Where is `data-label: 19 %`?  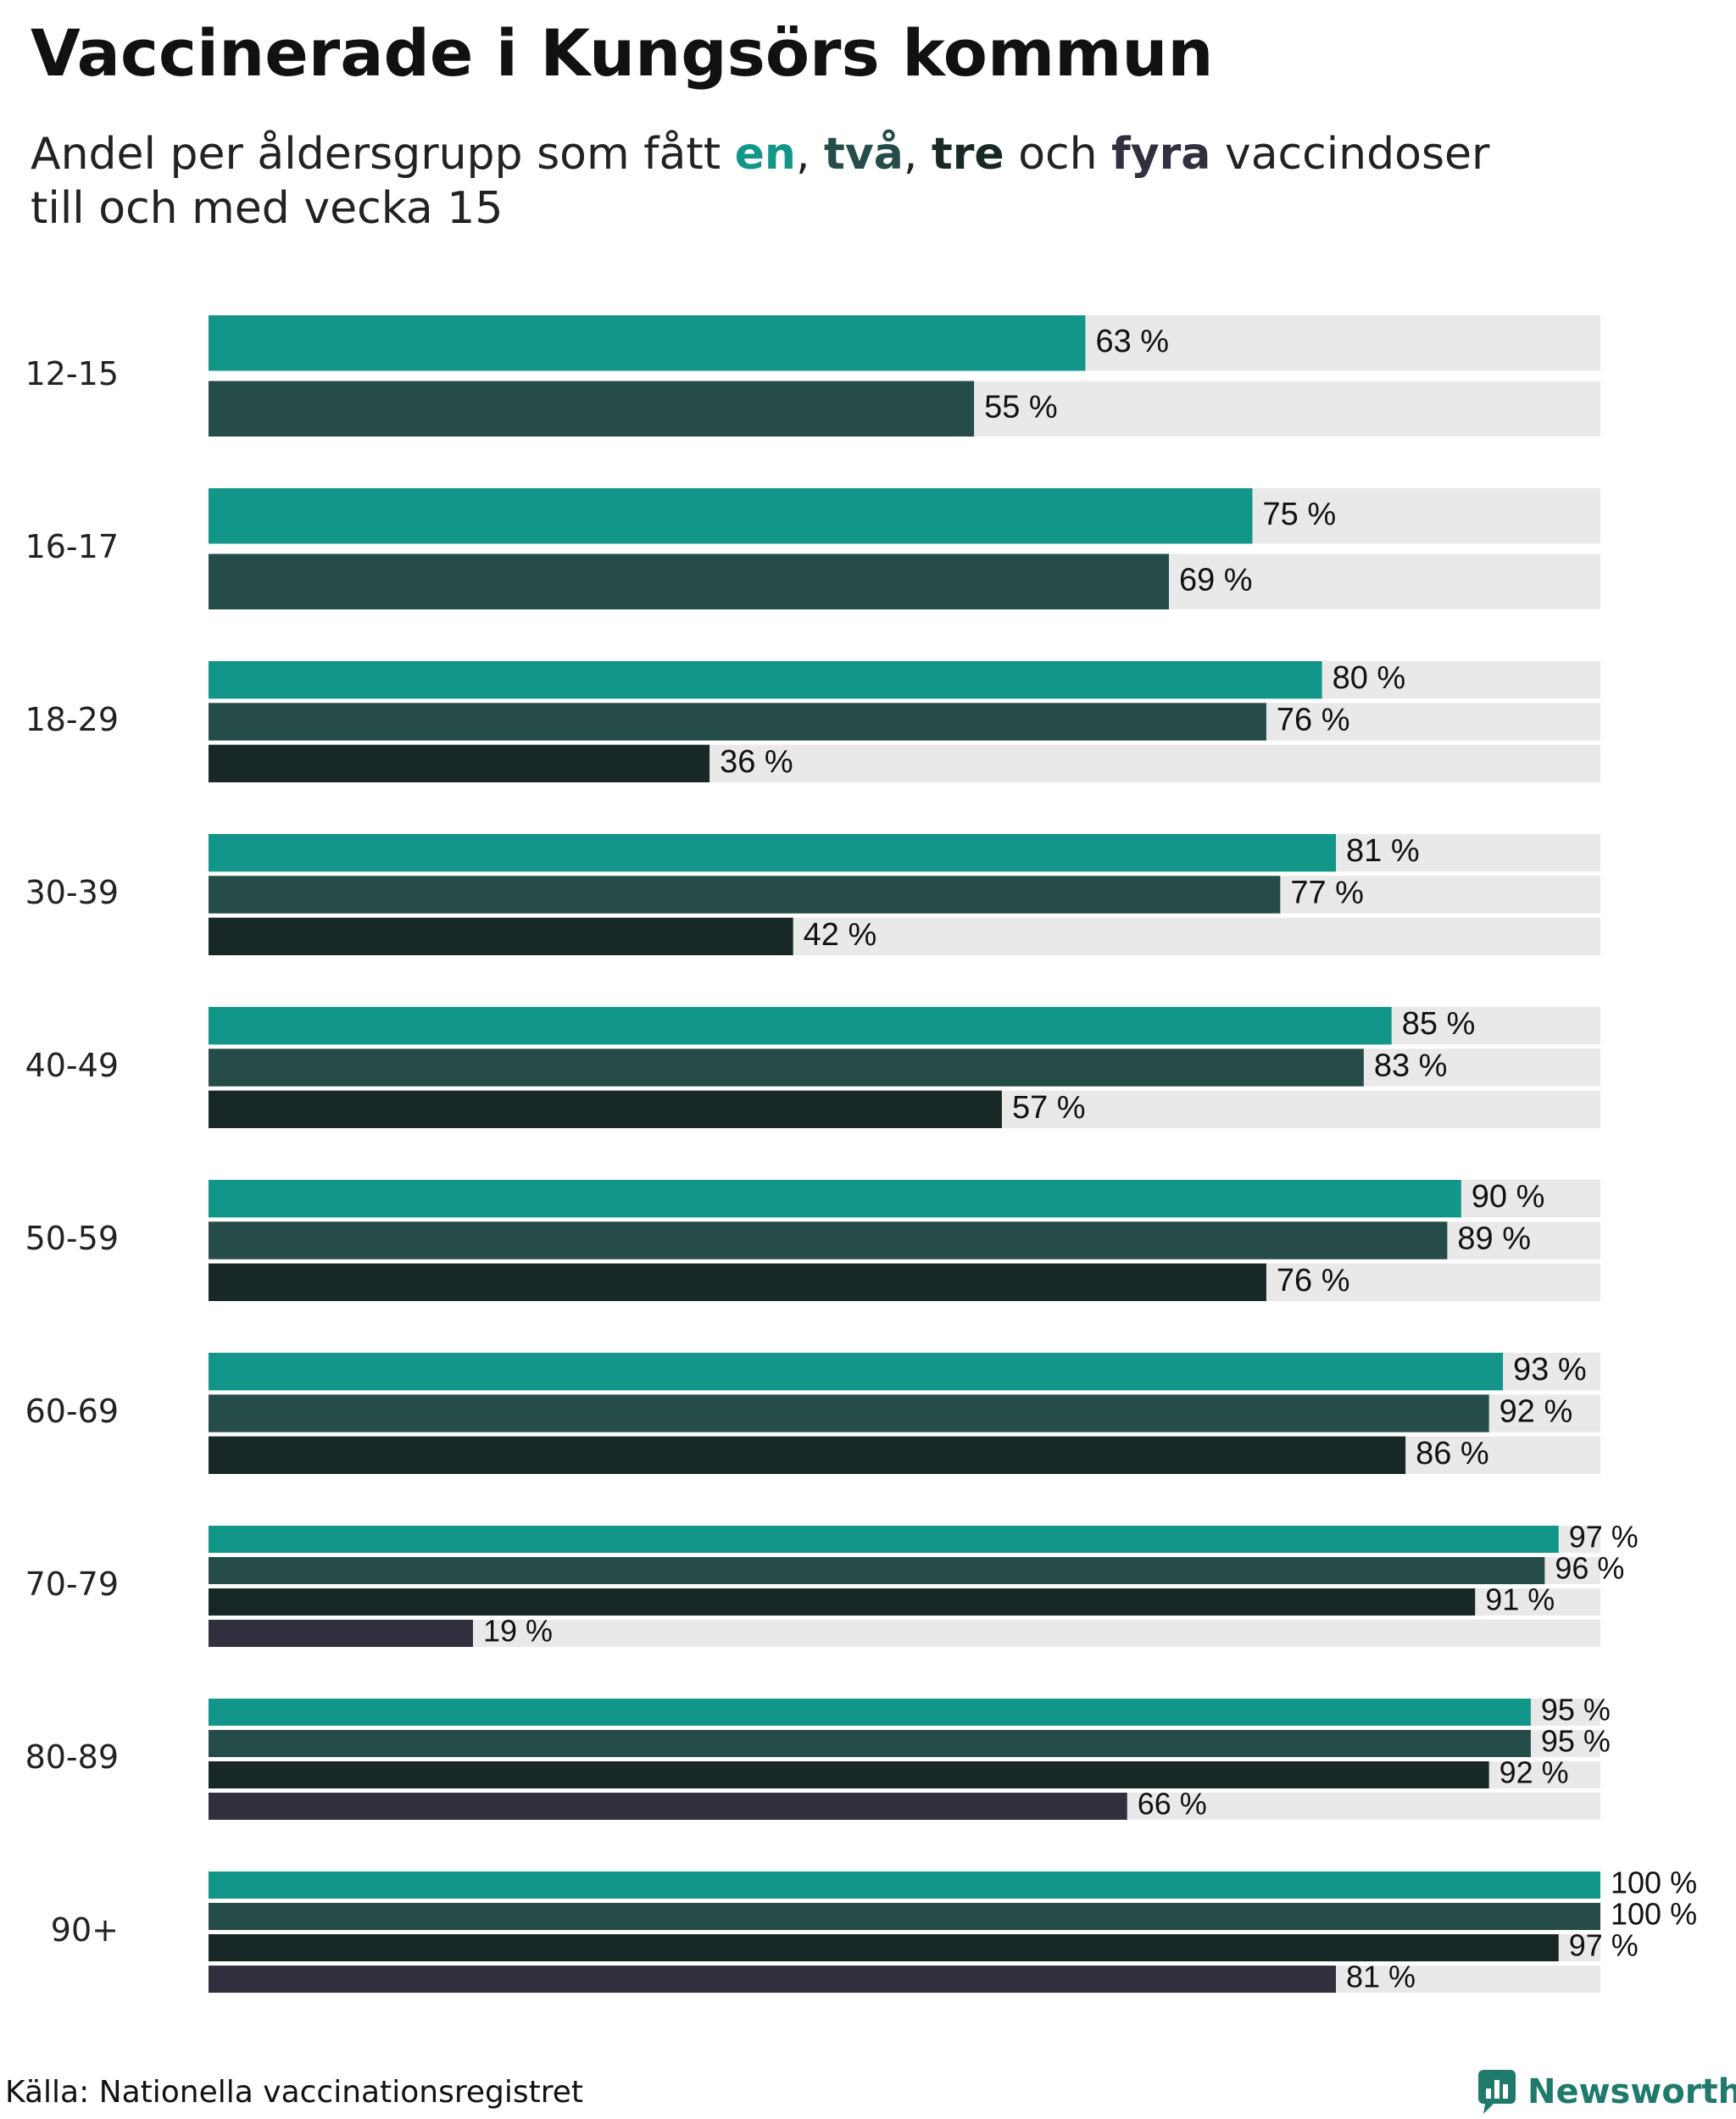 data-label: 19 % is located at coordinates (518, 1632).